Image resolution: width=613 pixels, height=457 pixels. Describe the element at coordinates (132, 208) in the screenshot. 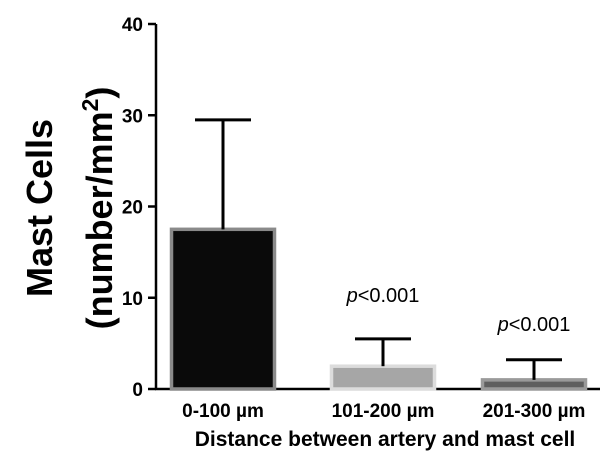

I see `y-tick-label-2: 20` at that location.